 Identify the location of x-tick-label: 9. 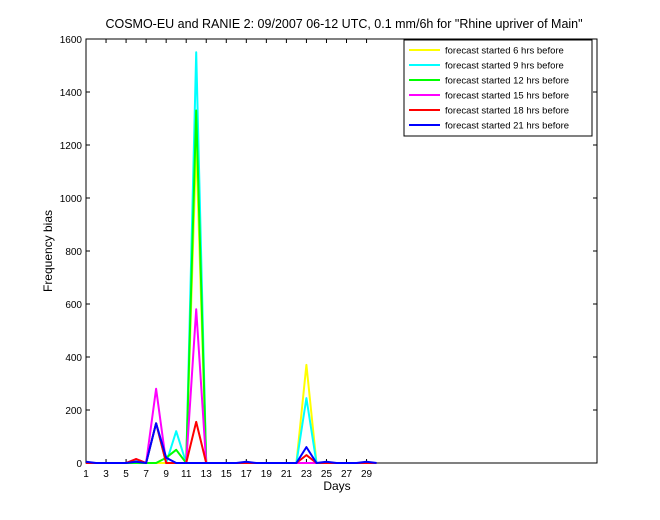
(166, 474).